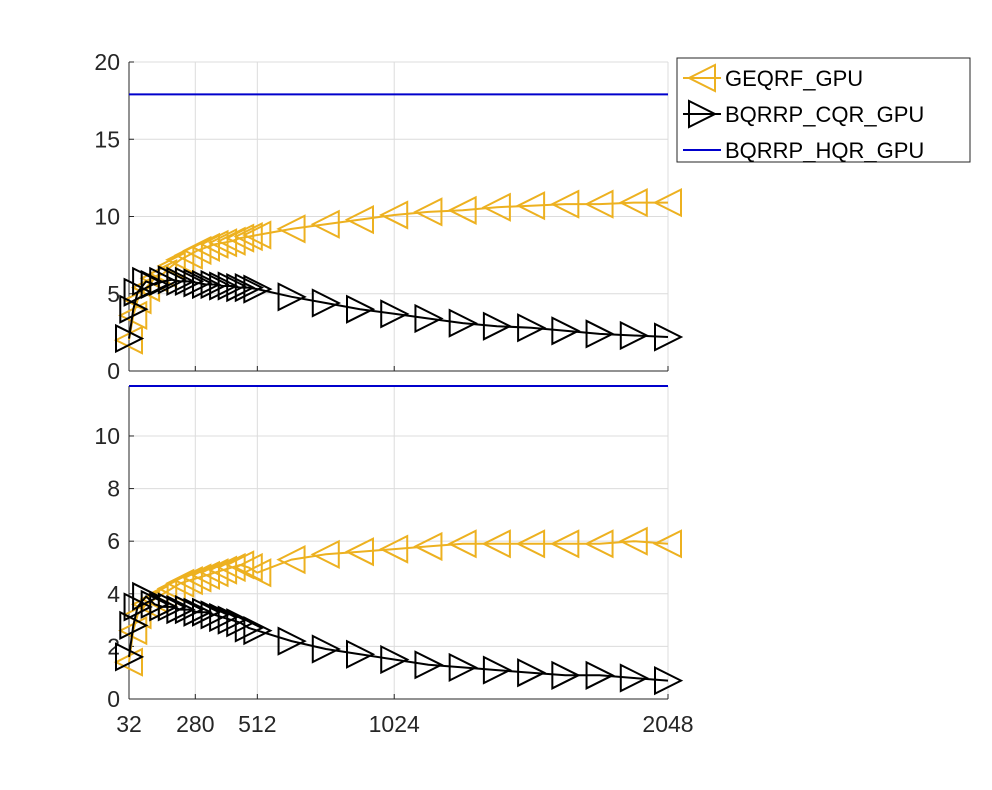 The image size is (992, 790). I want to click on x-tick-label: 1024, so click(394, 724).